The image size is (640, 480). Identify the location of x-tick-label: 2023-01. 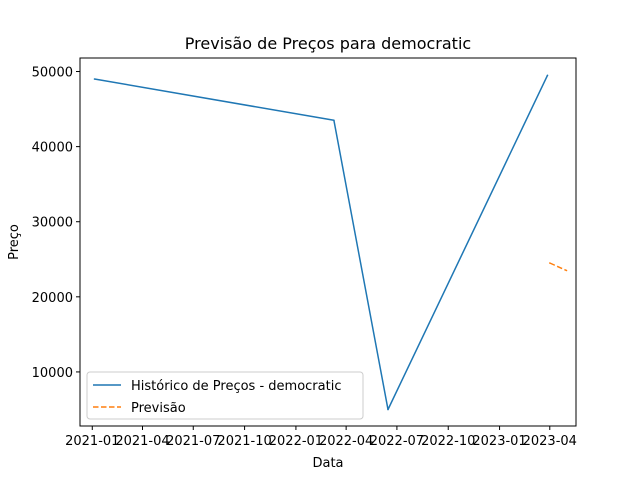
(499, 441).